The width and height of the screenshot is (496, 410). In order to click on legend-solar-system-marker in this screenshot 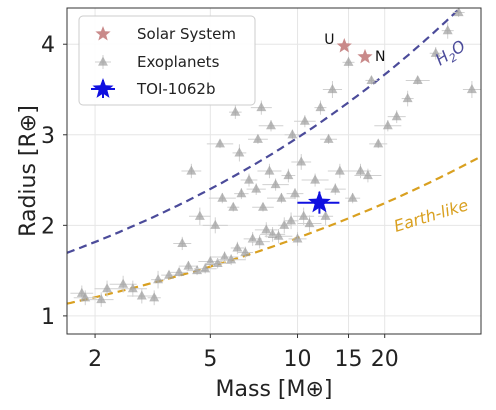, I will do `click(103, 33)`.